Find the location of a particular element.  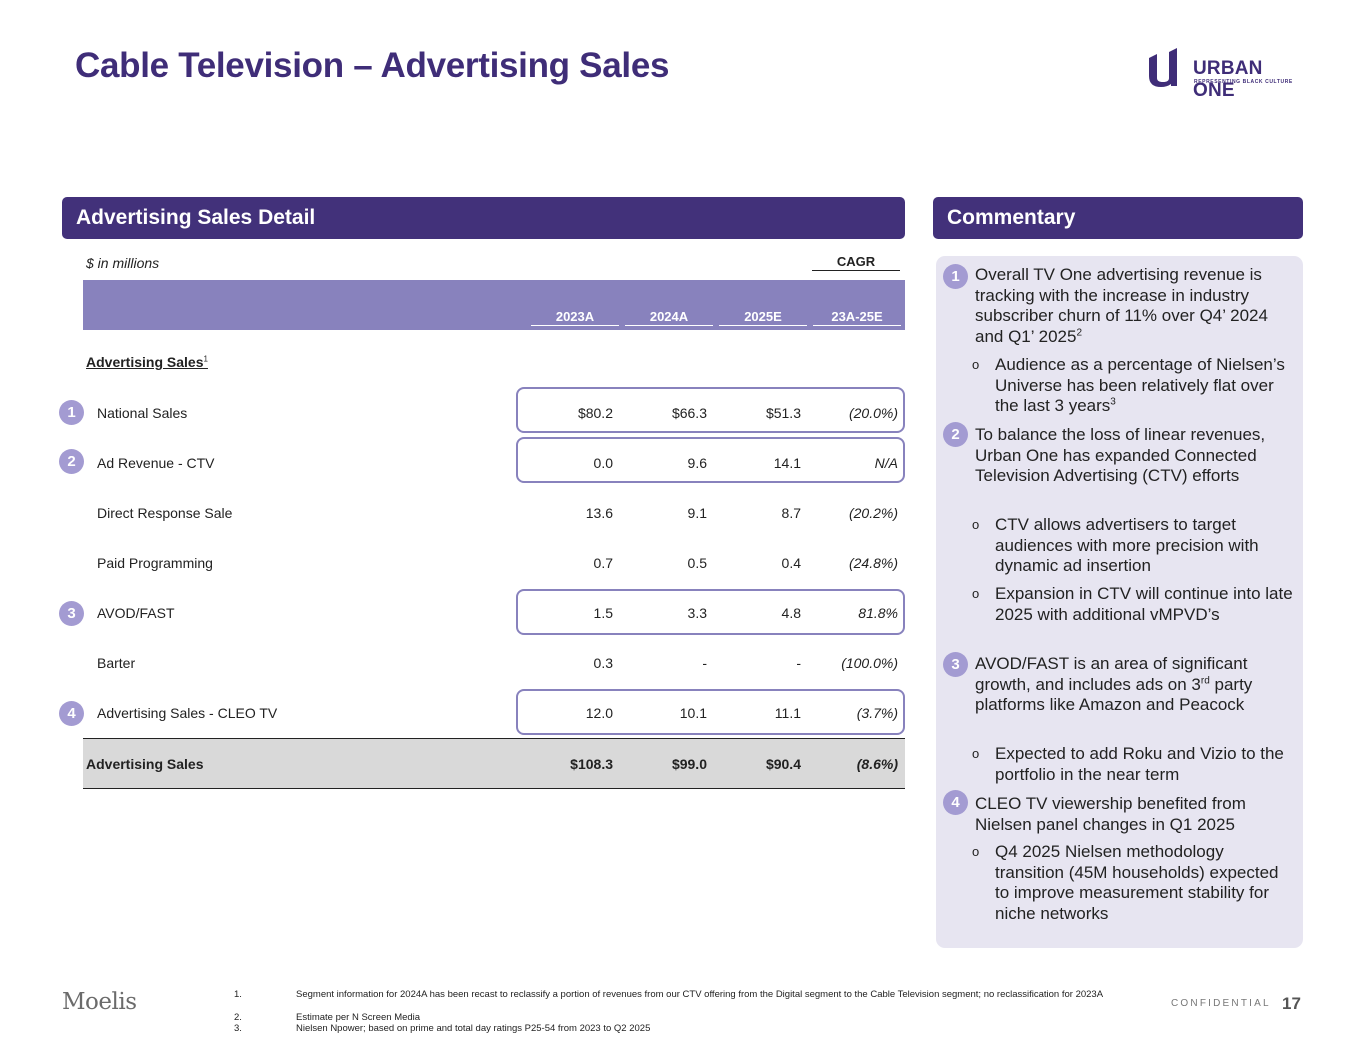

cell-value: $51.3 is located at coordinates (783, 413).